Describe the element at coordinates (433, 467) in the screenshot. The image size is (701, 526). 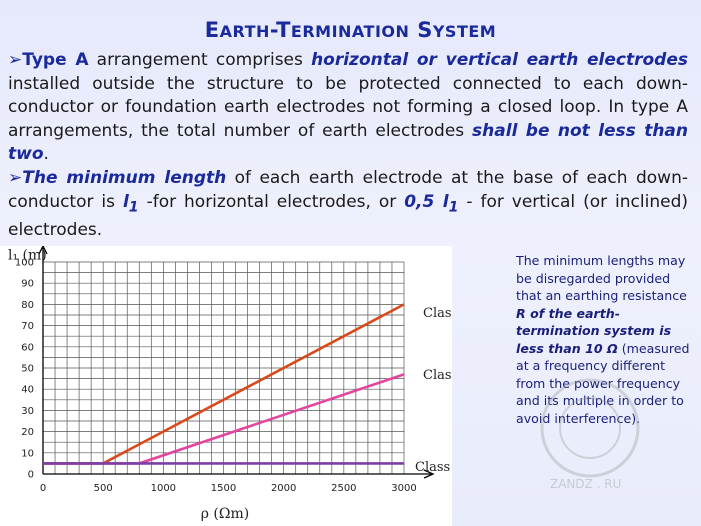
I see `series-label: Class III or IV` at that location.